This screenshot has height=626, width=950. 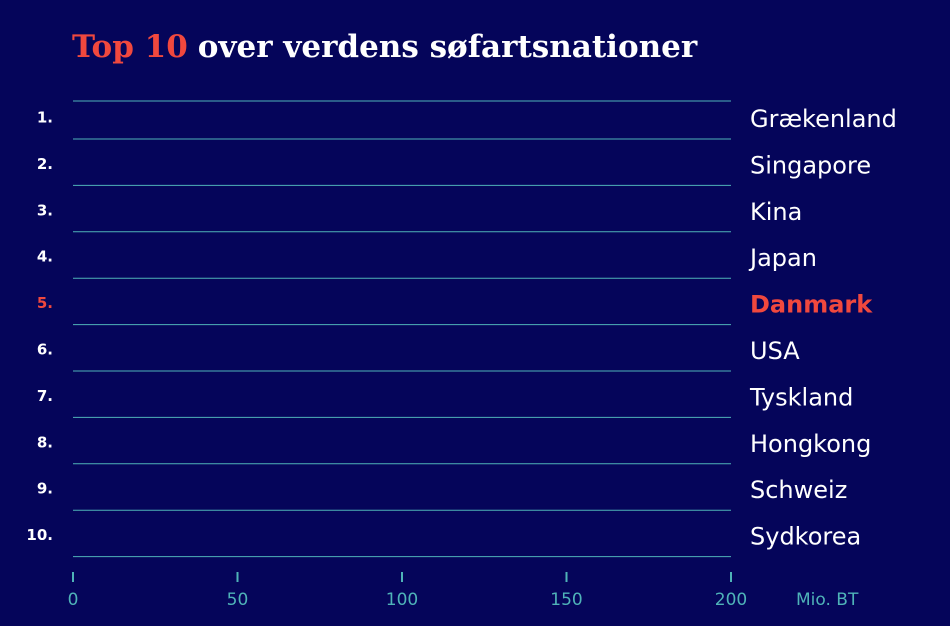 I want to click on x-tick-label: 200, so click(x=731, y=600).